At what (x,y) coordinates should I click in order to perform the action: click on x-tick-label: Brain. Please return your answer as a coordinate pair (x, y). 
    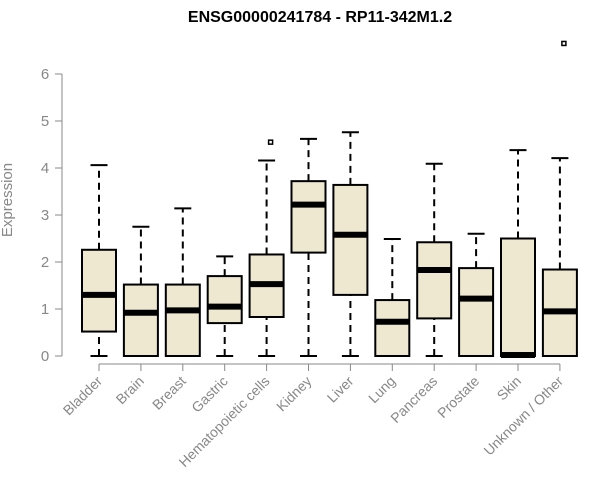
    Looking at the image, I should click on (130, 390).